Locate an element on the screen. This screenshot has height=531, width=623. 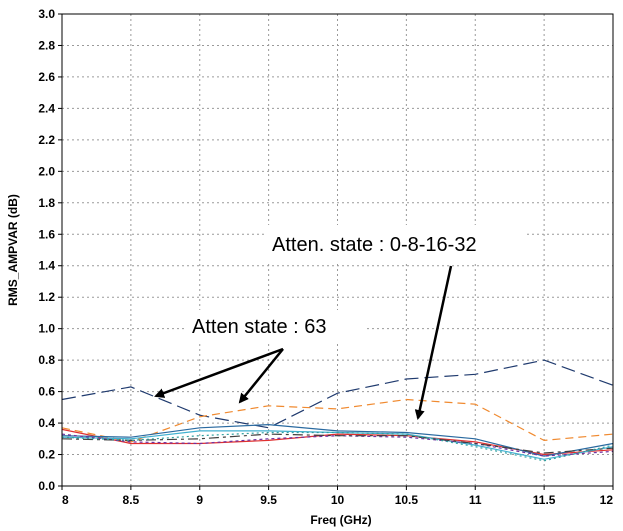
x-tick-label: 11.5 is located at coordinates (544, 500).